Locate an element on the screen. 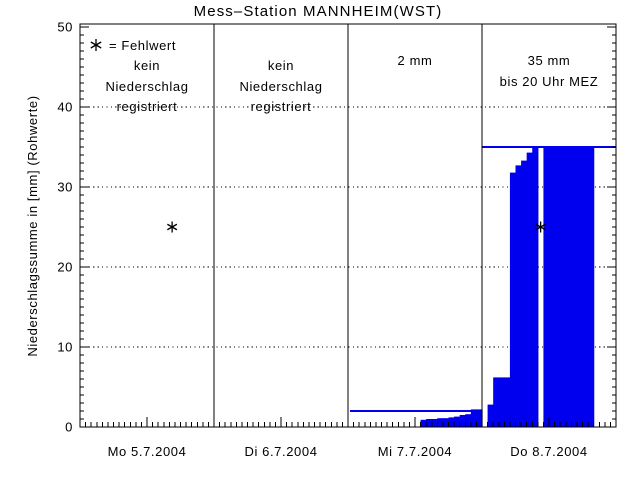  x-axis-day-label: Di 6.7.2004 is located at coordinates (280, 451).